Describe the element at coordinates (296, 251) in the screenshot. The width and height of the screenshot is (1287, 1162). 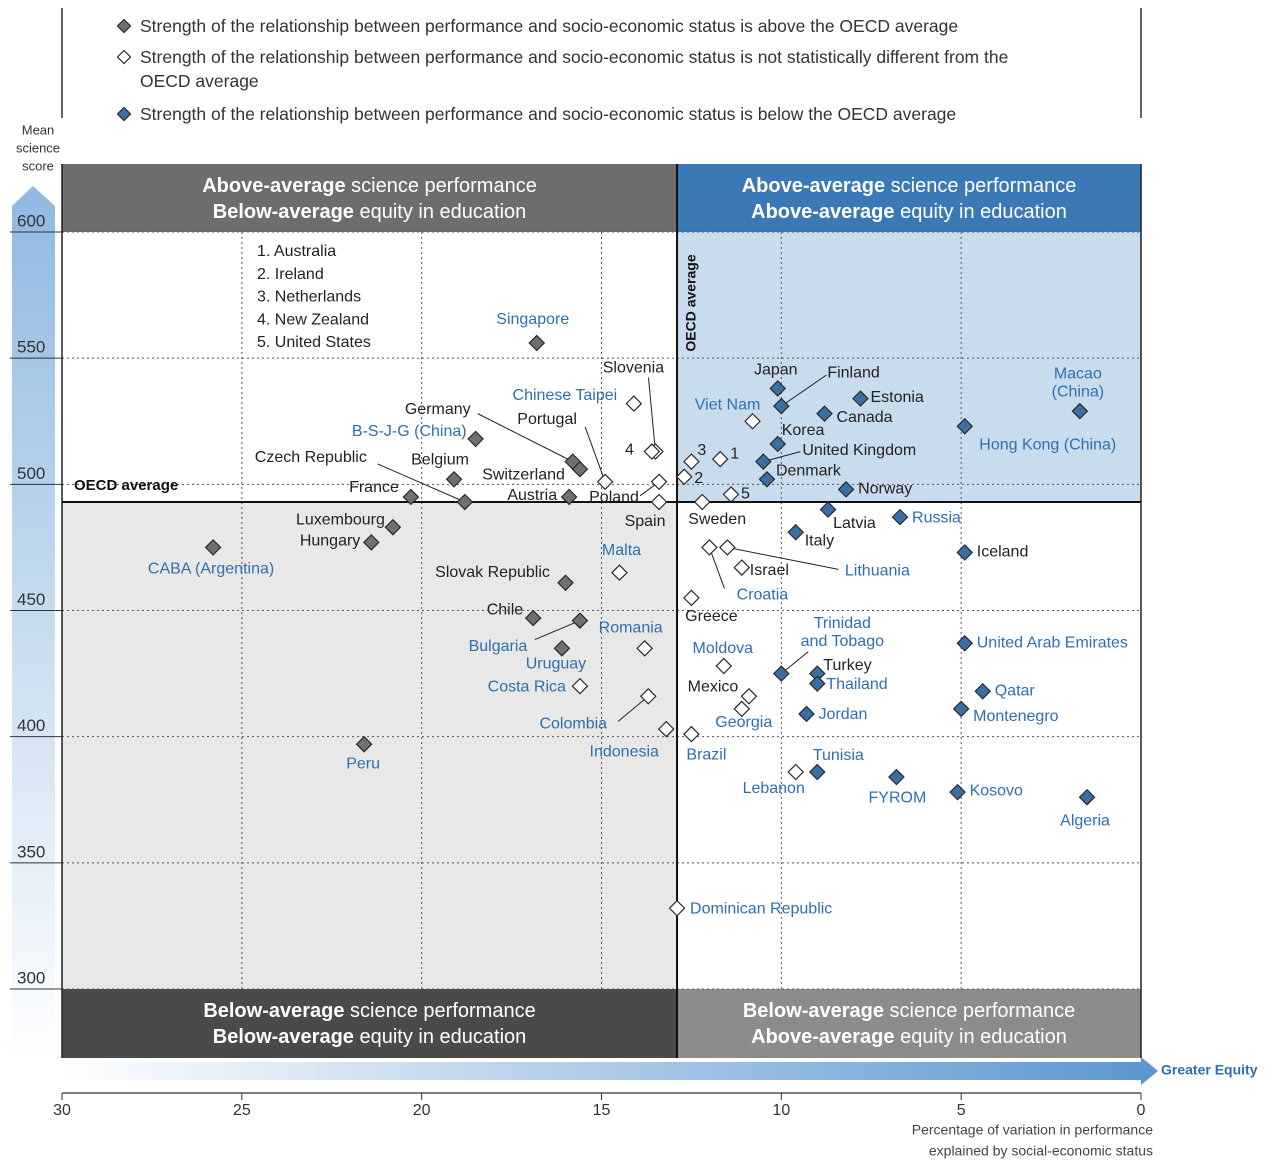
I see `key-item: 1. Australia` at that location.